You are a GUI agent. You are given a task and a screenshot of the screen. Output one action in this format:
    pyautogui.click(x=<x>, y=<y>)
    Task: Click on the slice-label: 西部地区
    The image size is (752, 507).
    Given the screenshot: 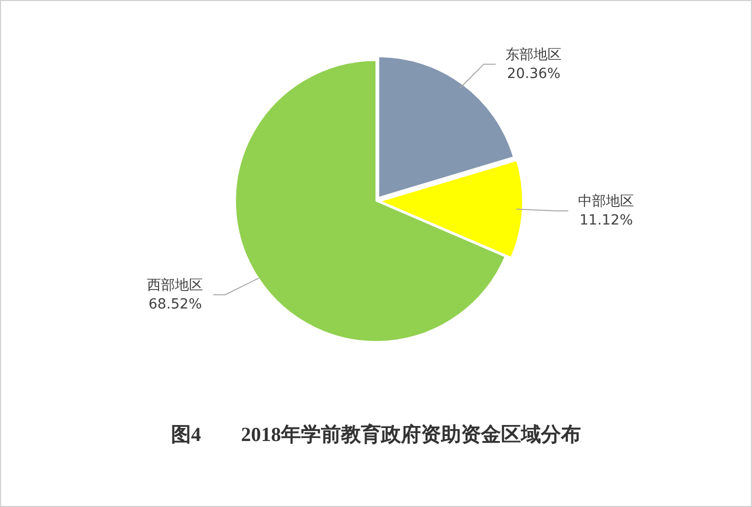 What is the action you would take?
    pyautogui.click(x=175, y=285)
    